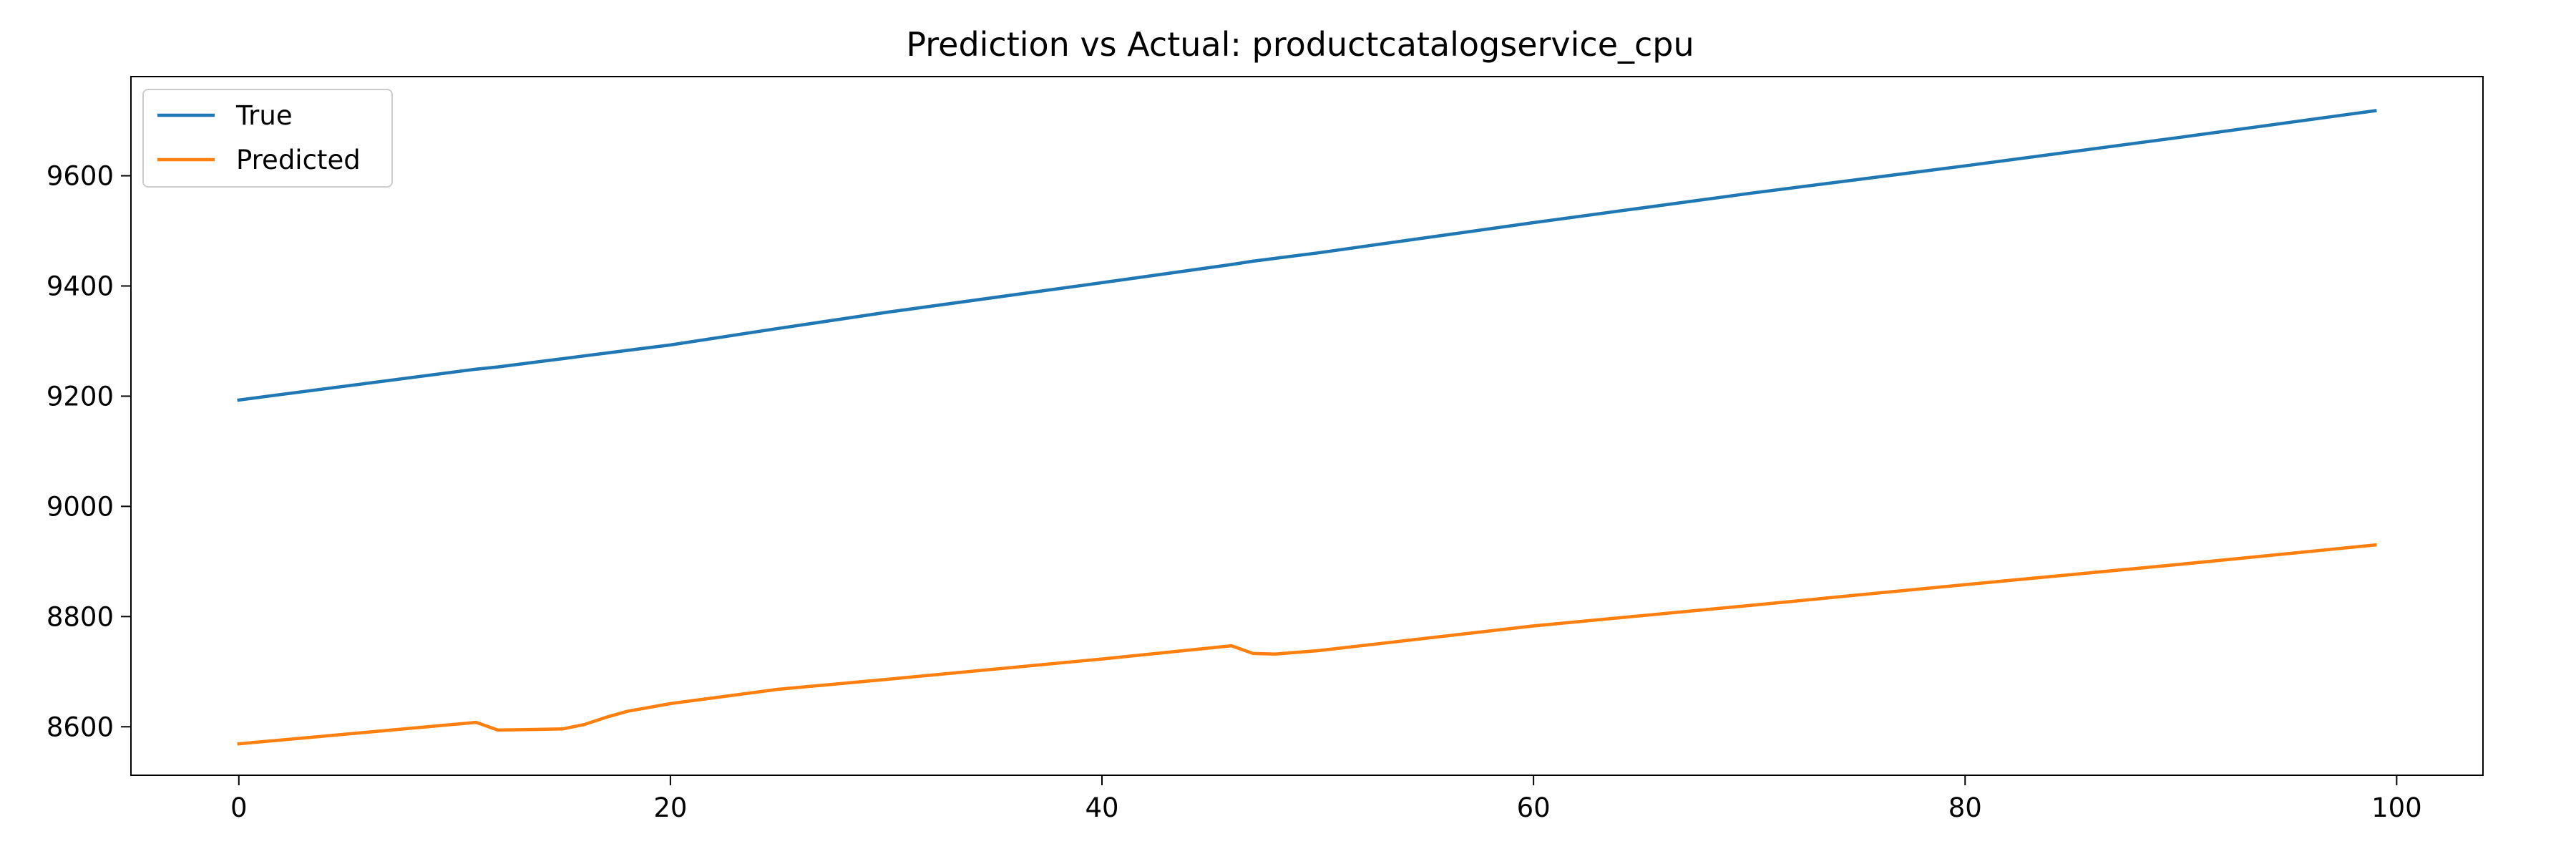 The width and height of the screenshot is (2576, 859). Describe the element at coordinates (670, 807) in the screenshot. I see `x-tick-label: 20` at that location.